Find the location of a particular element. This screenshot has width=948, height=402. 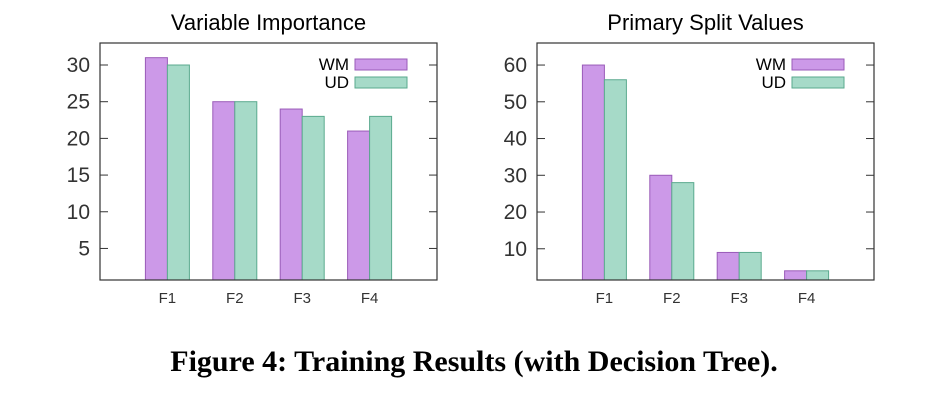

y-tick-label: 25 is located at coordinates (78, 102).